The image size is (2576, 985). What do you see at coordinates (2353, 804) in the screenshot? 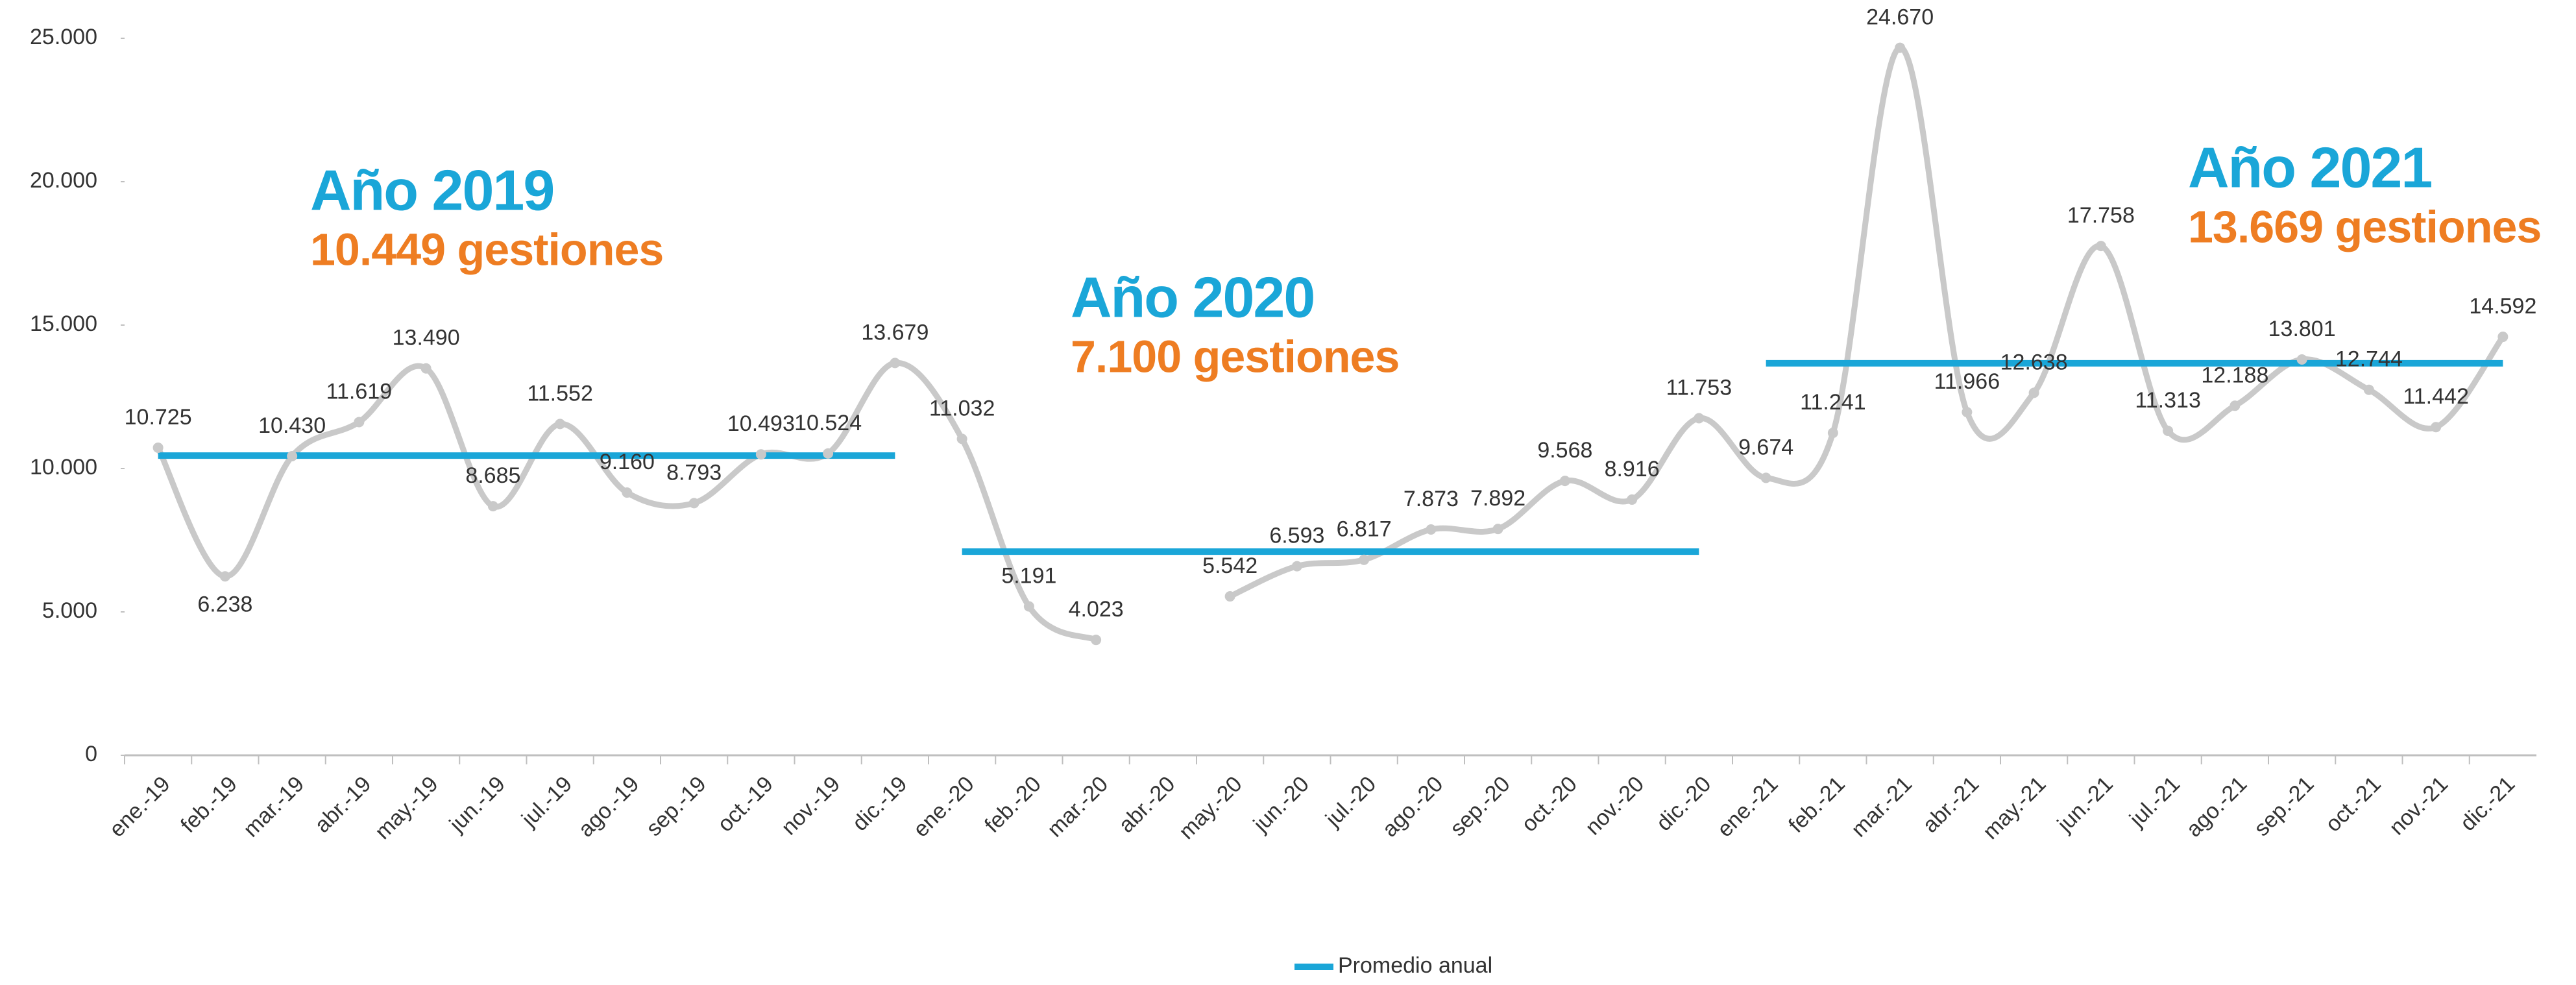
I see `x-tick-label: oct.-21` at bounding box center [2353, 804].